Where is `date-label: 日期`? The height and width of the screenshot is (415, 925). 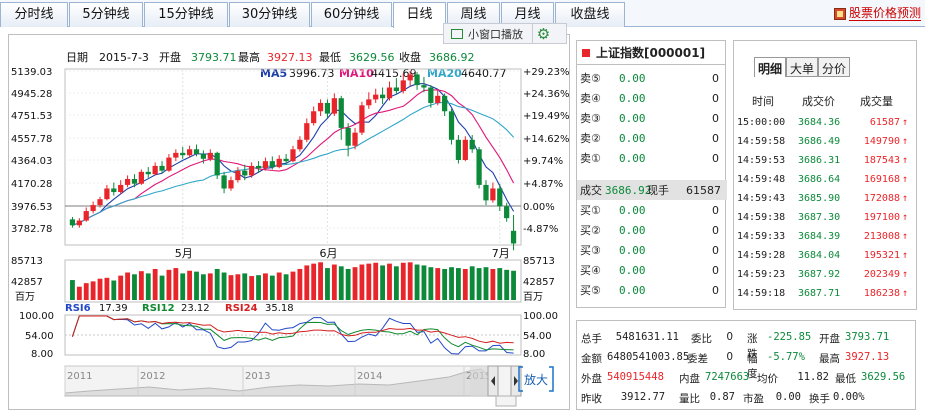
date-label: 日期 is located at coordinates (77, 57).